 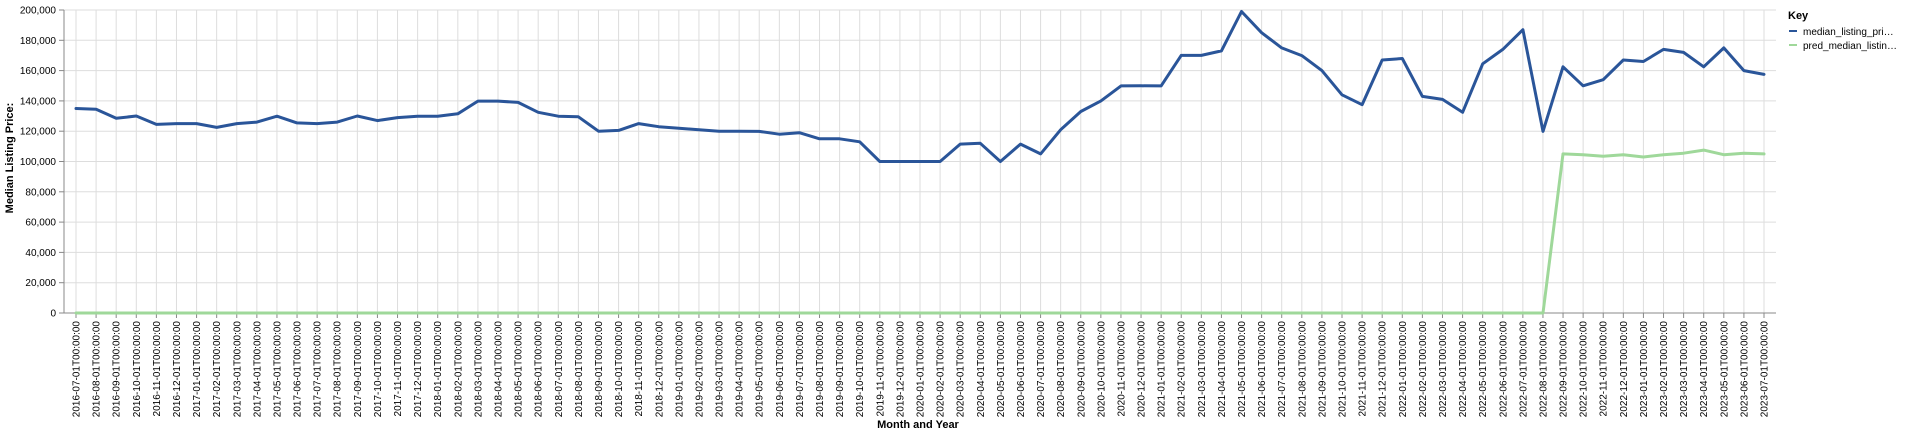 What do you see at coordinates (38, 132) in the screenshot?
I see `y-tick-label: 120,000` at bounding box center [38, 132].